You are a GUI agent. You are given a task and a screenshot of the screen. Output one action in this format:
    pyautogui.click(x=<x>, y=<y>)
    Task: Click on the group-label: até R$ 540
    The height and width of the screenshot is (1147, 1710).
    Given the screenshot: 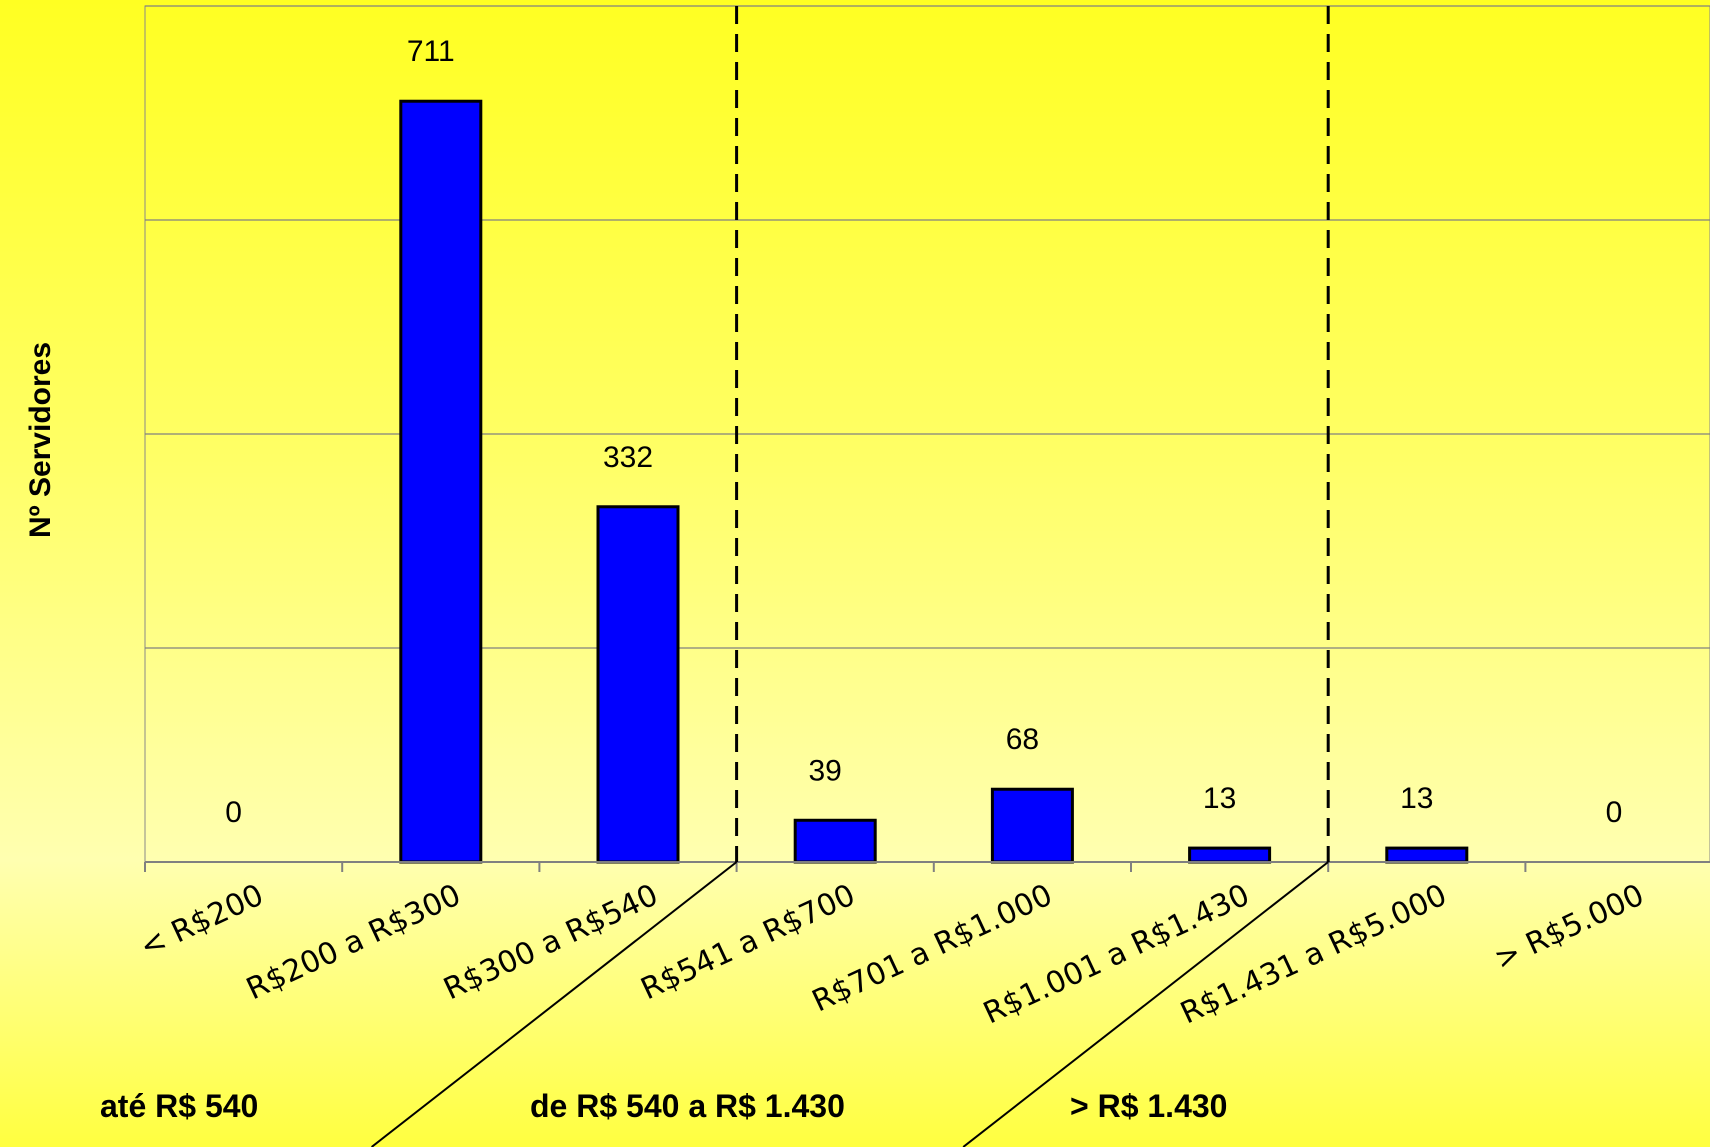 What is the action you would take?
    pyautogui.click(x=179, y=1106)
    